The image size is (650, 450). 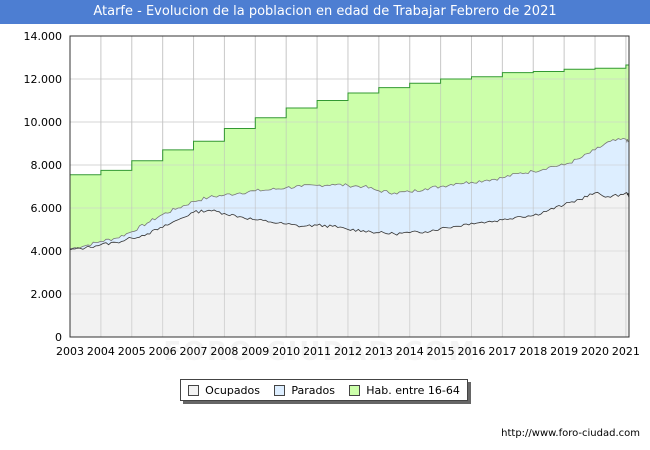 What do you see at coordinates (163, 351) in the screenshot?
I see `x-tick-label: 2006` at bounding box center [163, 351].